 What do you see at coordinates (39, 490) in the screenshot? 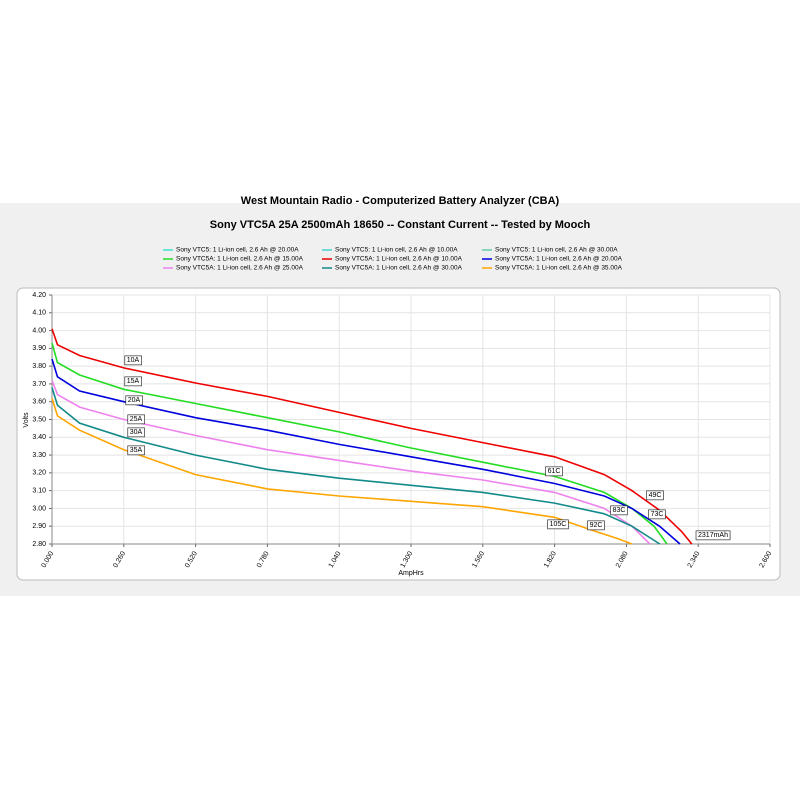
I see `y-tick-label: 3.10` at bounding box center [39, 490].